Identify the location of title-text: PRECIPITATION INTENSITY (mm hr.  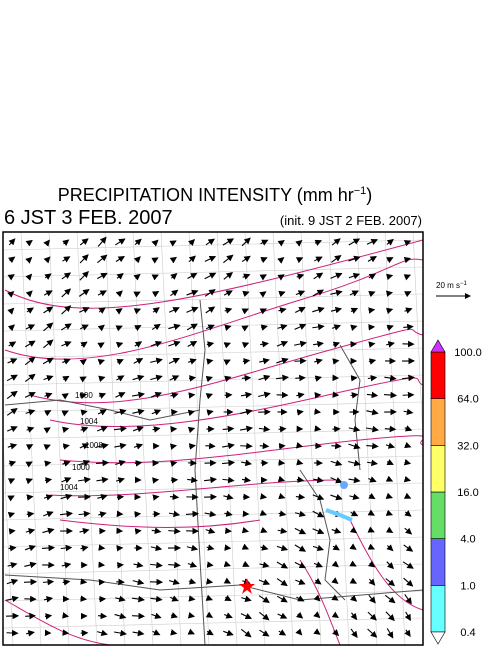
(206, 195).